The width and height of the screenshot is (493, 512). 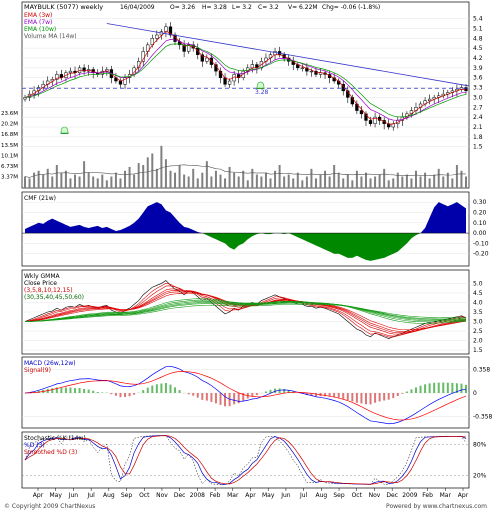 I want to click on macd-signal-label: Signal(9), so click(x=37, y=370).